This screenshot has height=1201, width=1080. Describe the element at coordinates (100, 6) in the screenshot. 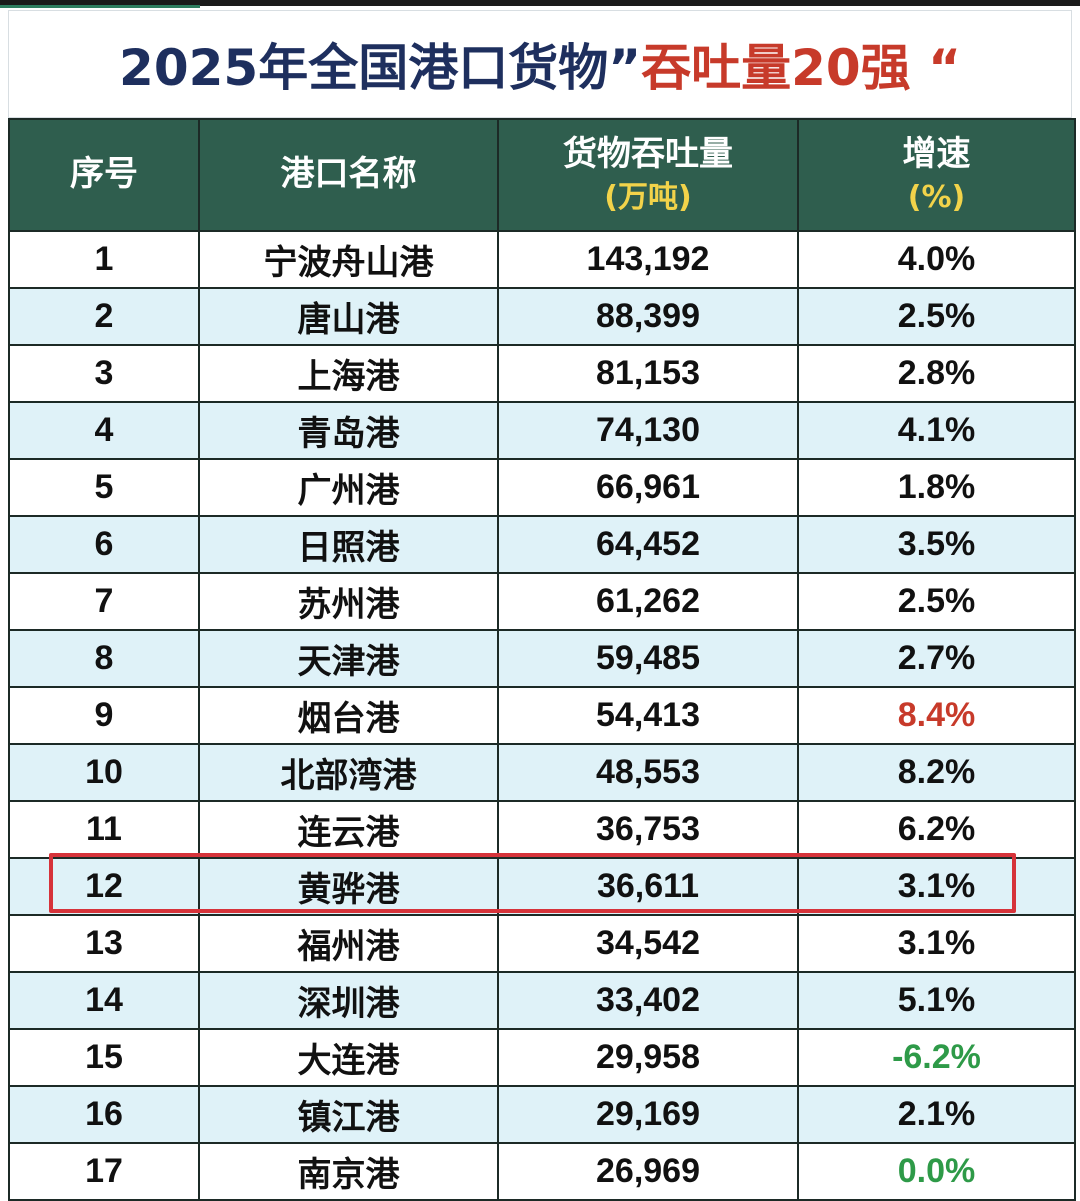

I see `top-accent-bar` at that location.